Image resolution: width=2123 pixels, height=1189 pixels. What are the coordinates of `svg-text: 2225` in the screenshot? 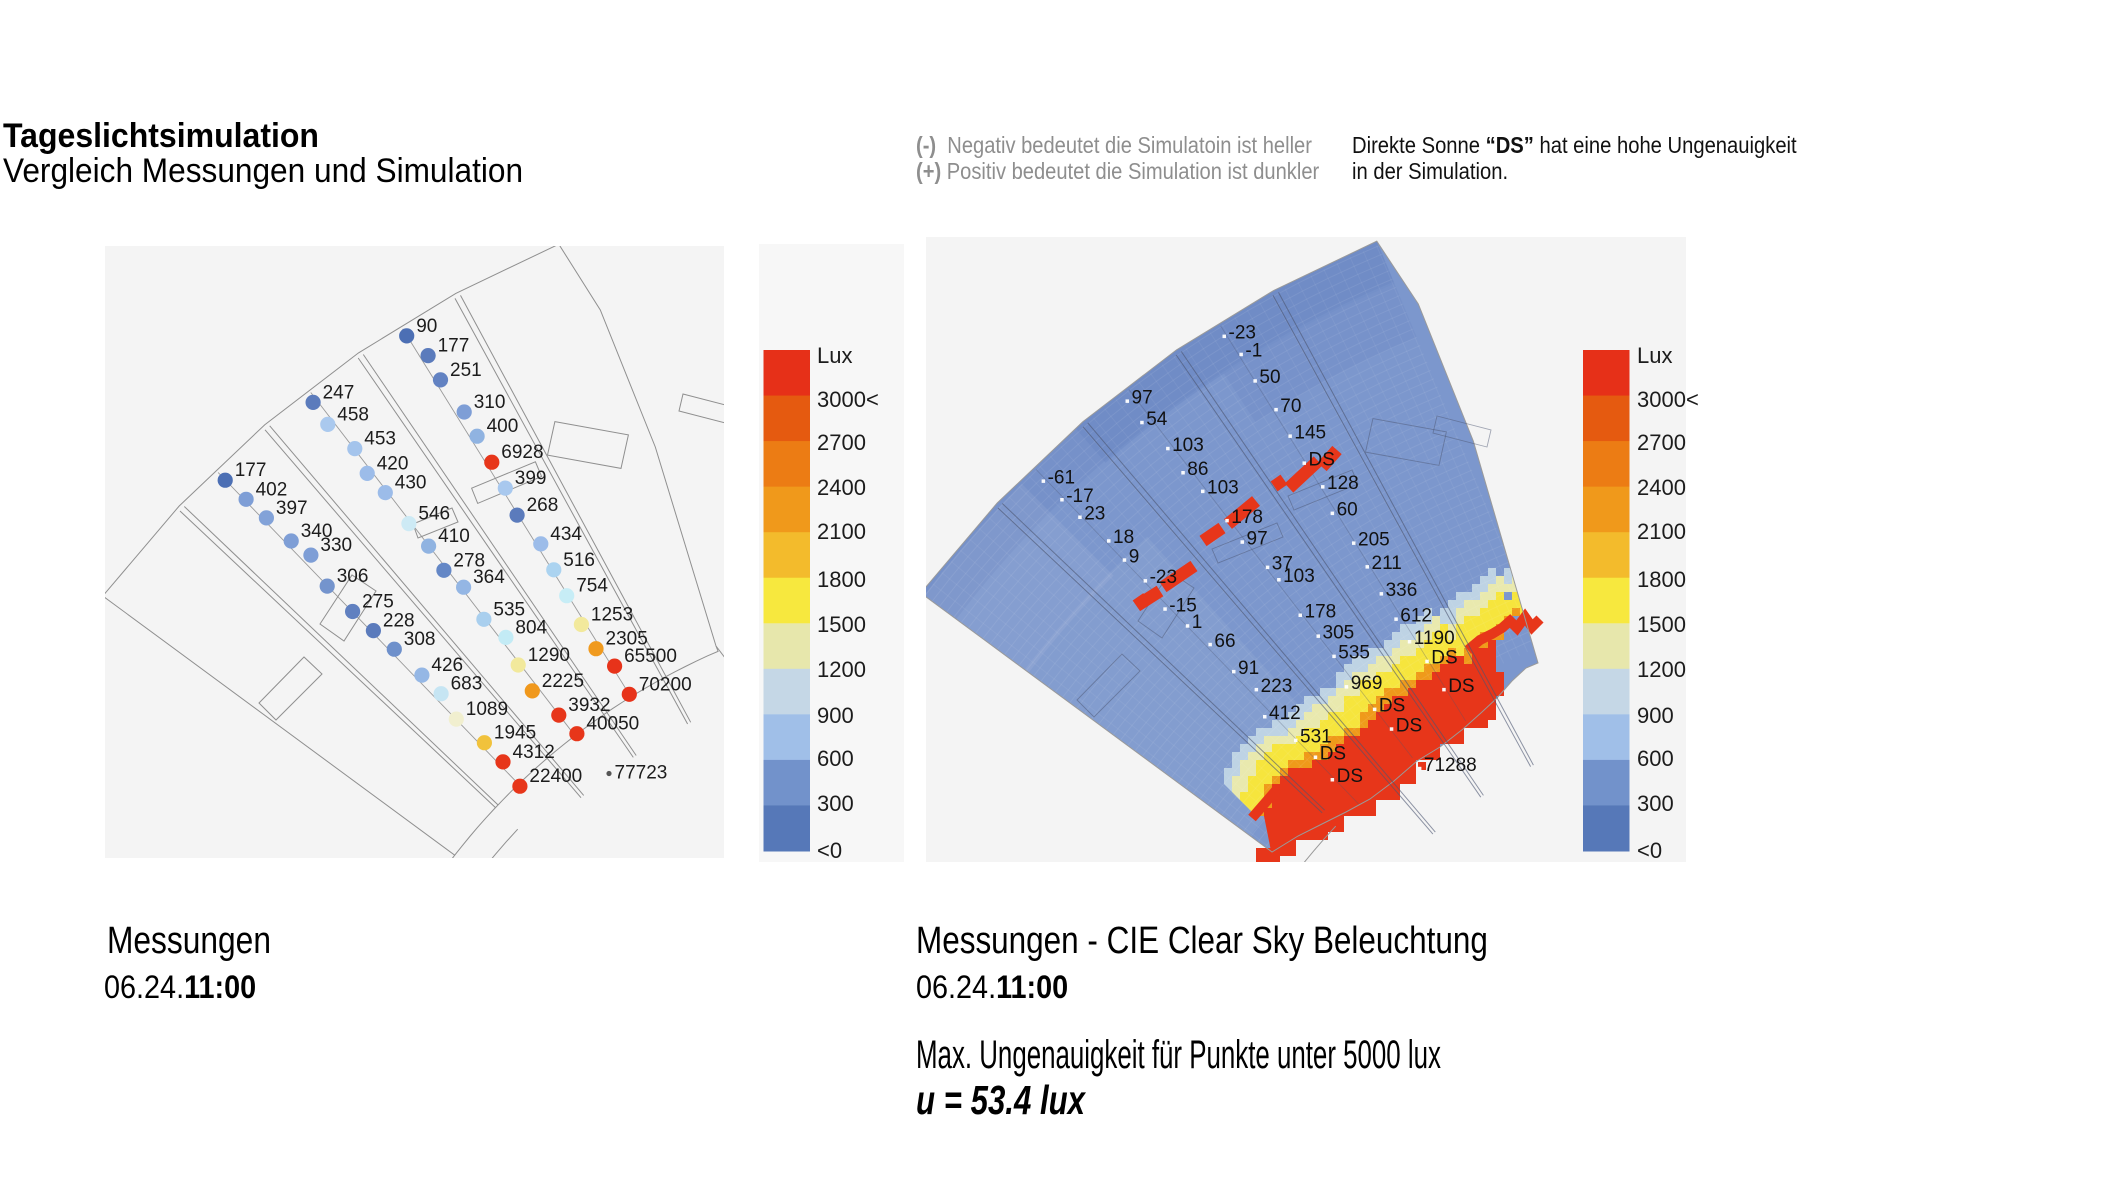 It's located at (563, 681).